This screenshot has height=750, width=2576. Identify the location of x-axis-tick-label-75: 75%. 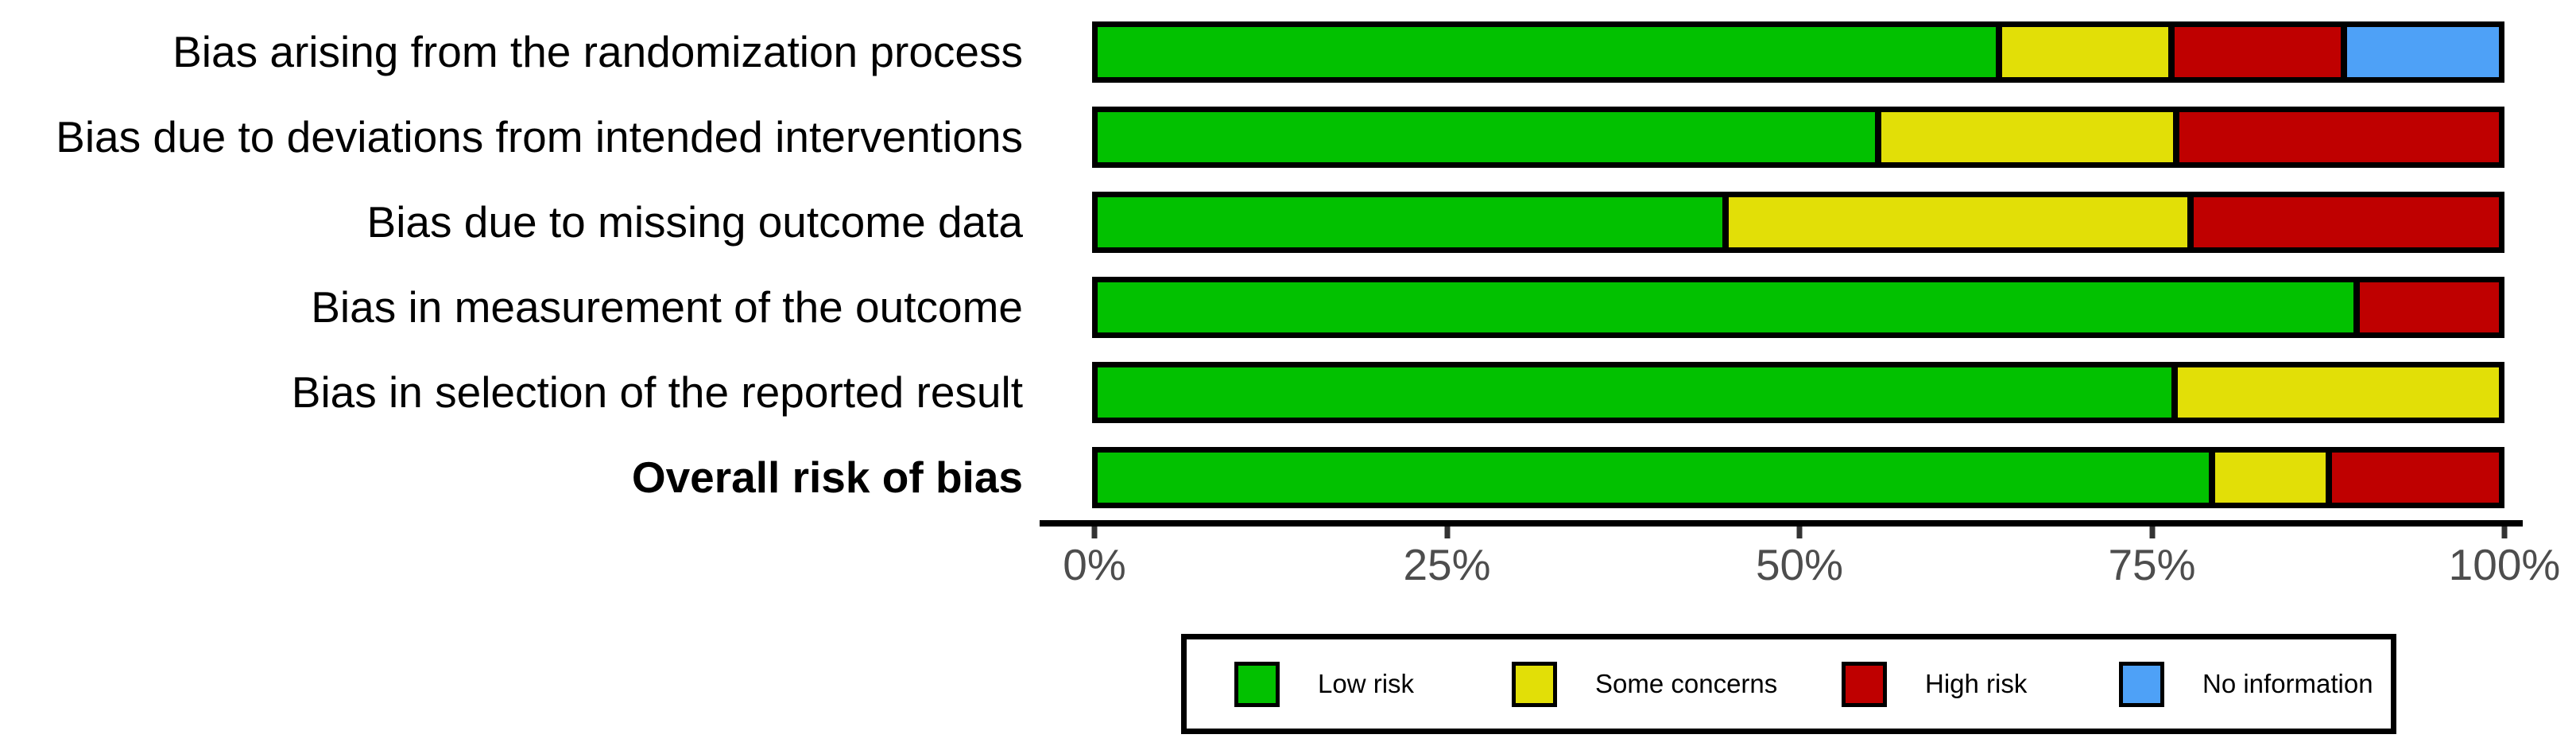
(2152, 564).